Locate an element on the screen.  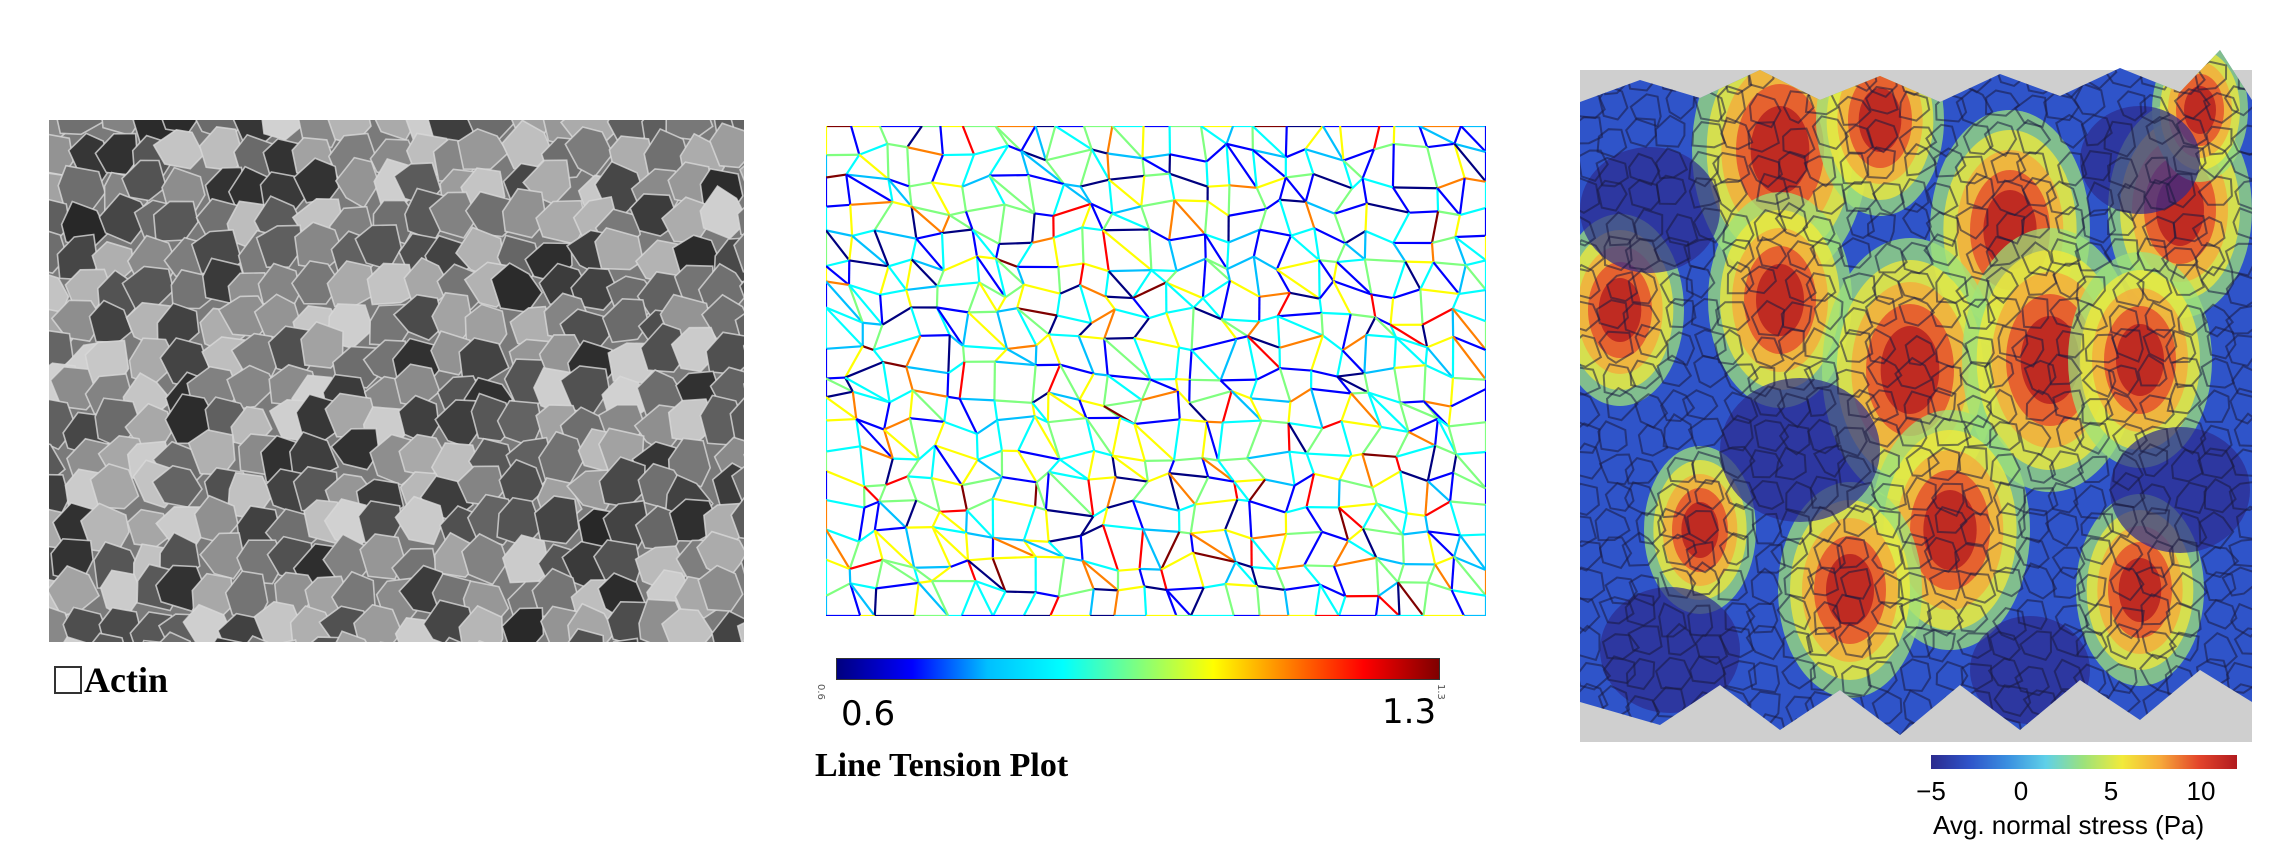
actin-caption-text: Actin is located at coordinates (126, 680).